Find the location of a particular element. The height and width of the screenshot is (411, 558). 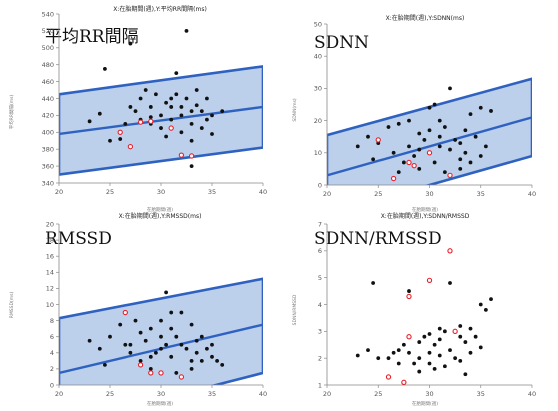

plot-label: RMSSD is located at coordinates (78, 239).